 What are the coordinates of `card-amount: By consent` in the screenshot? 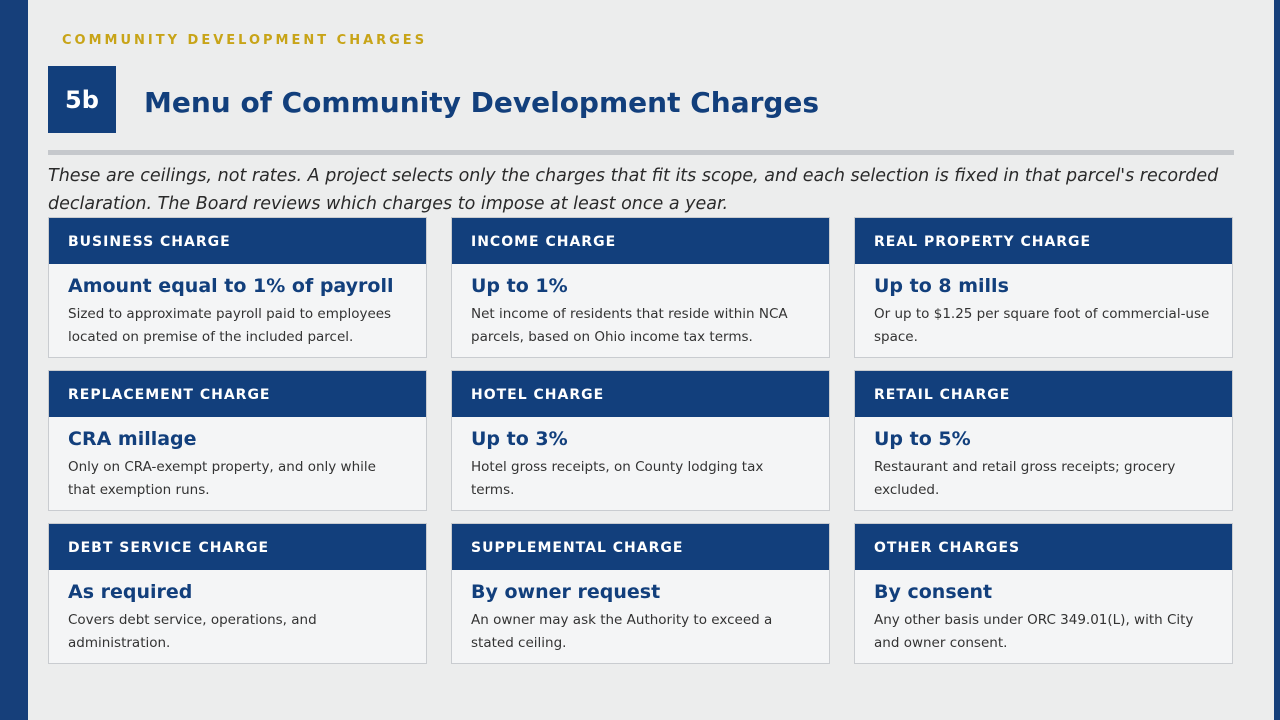 It's located at (933, 592).